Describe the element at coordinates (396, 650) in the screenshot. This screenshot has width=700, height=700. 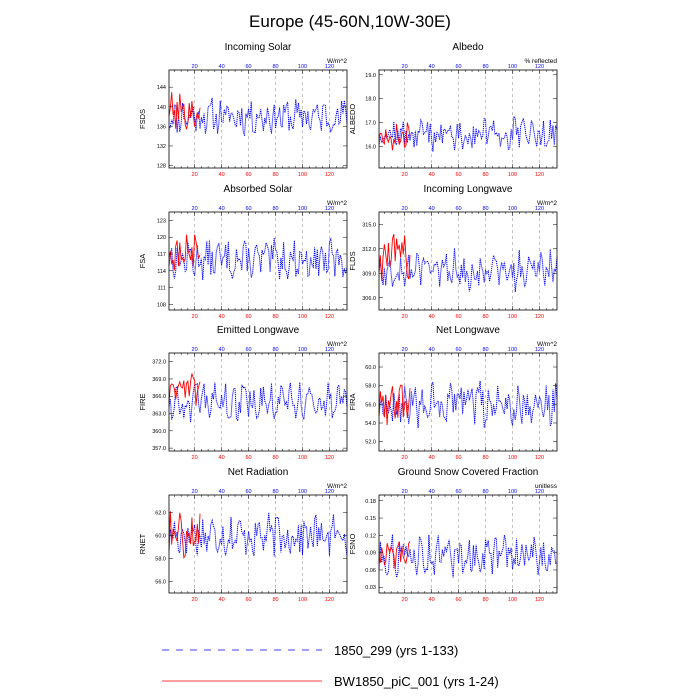
I see `legend-control-label: 1850_299 (yrs 1-133)` at that location.